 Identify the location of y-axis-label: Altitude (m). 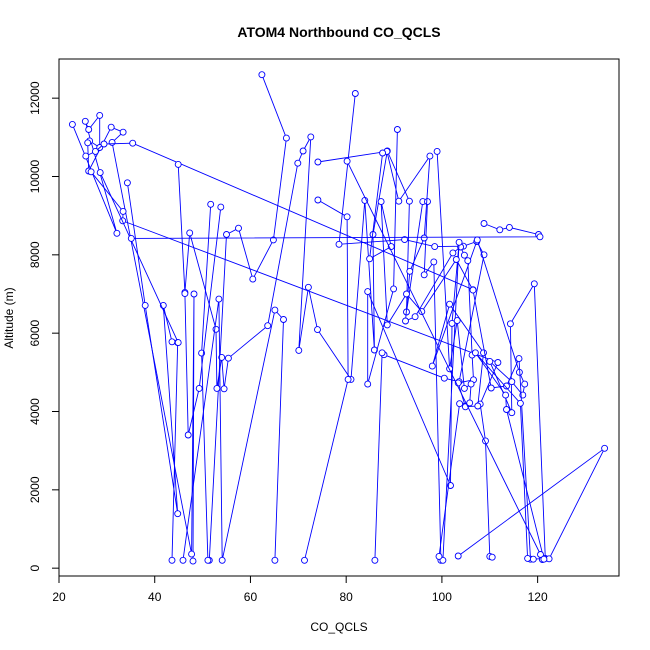
(9, 317).